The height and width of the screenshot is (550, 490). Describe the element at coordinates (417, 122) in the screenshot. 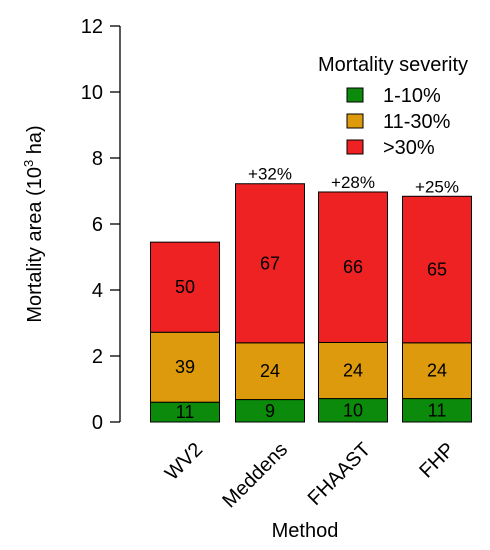

I see `legend-label: 11-30%` at that location.